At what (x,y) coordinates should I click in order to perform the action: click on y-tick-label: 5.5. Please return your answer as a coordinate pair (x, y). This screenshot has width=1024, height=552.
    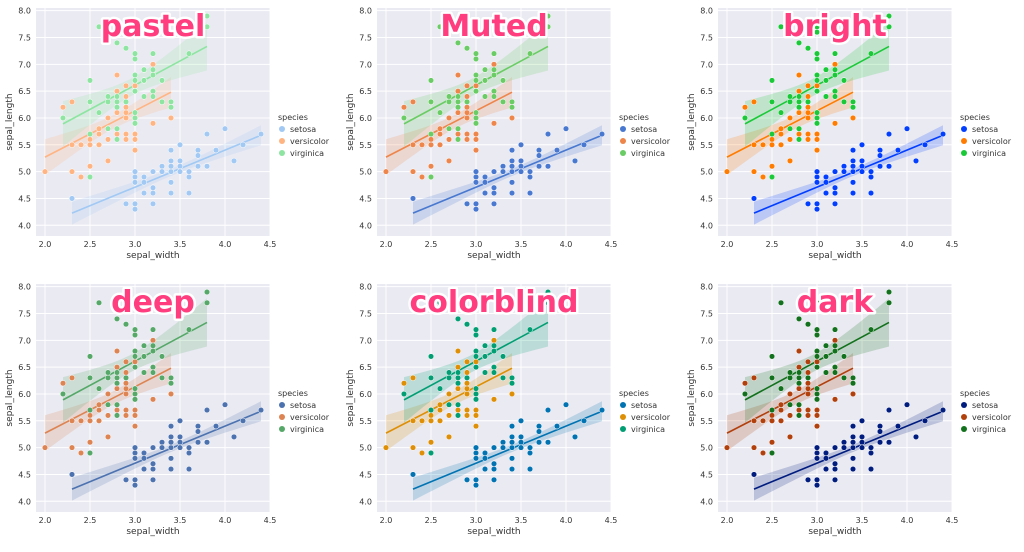
    Looking at the image, I should click on (24, 145).